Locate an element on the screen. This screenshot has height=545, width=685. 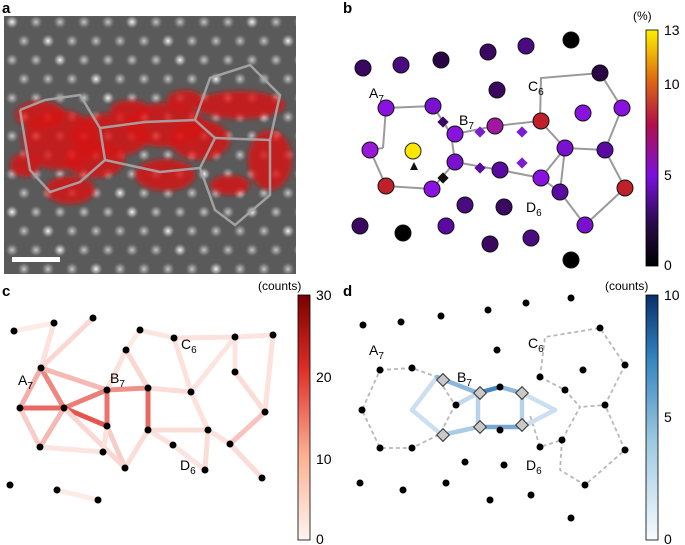
colorbar-b is located at coordinates (652, 148).